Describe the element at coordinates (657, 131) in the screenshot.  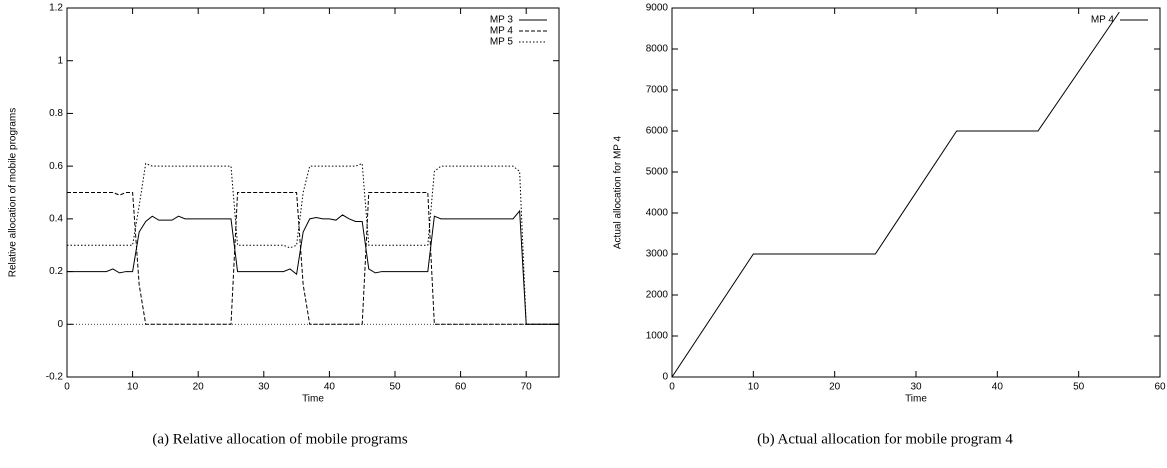
I see `y-tick-label: 6000` at that location.